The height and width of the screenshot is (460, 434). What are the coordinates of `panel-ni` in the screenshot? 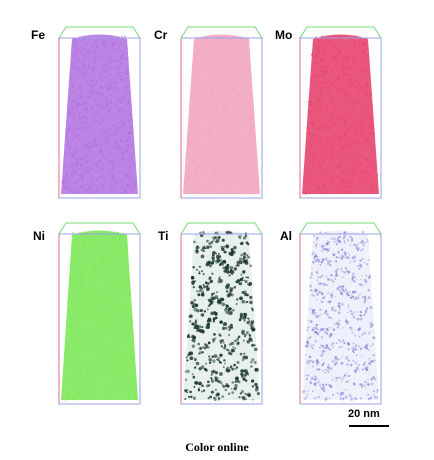 It's located at (99, 313).